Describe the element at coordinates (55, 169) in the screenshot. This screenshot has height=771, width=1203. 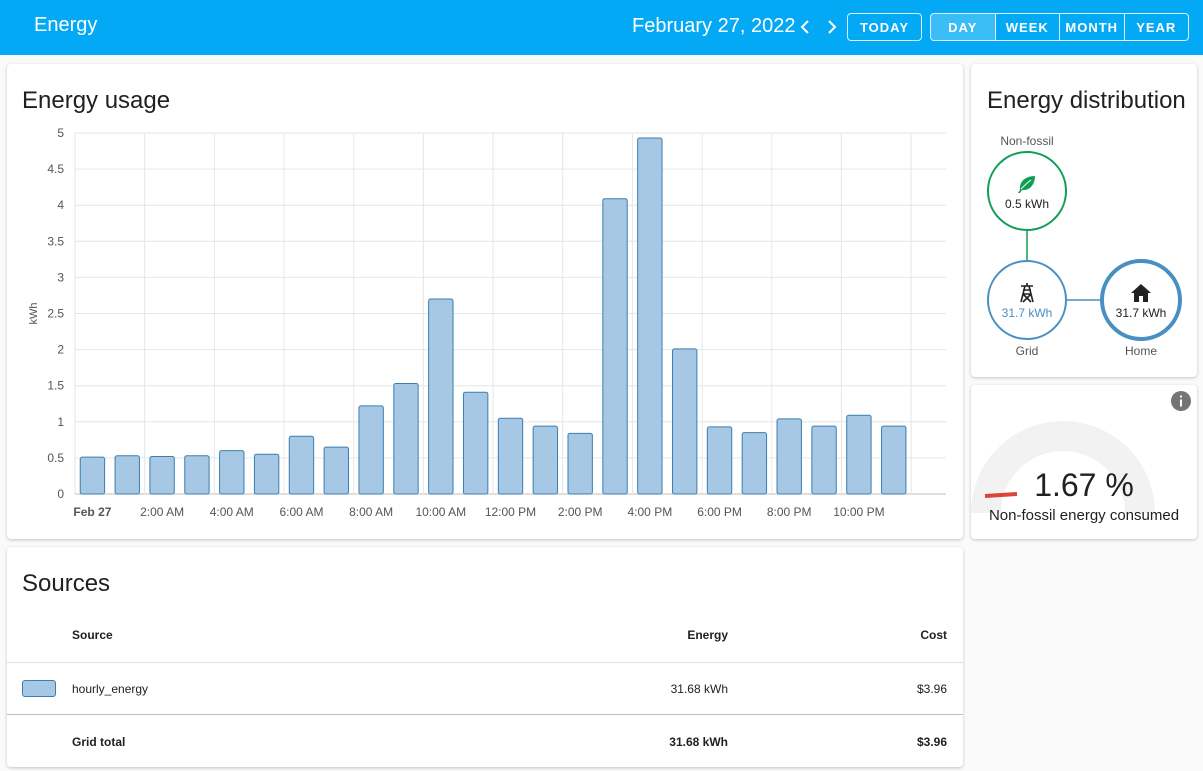
I see `y-tick-label: 4.5` at that location.